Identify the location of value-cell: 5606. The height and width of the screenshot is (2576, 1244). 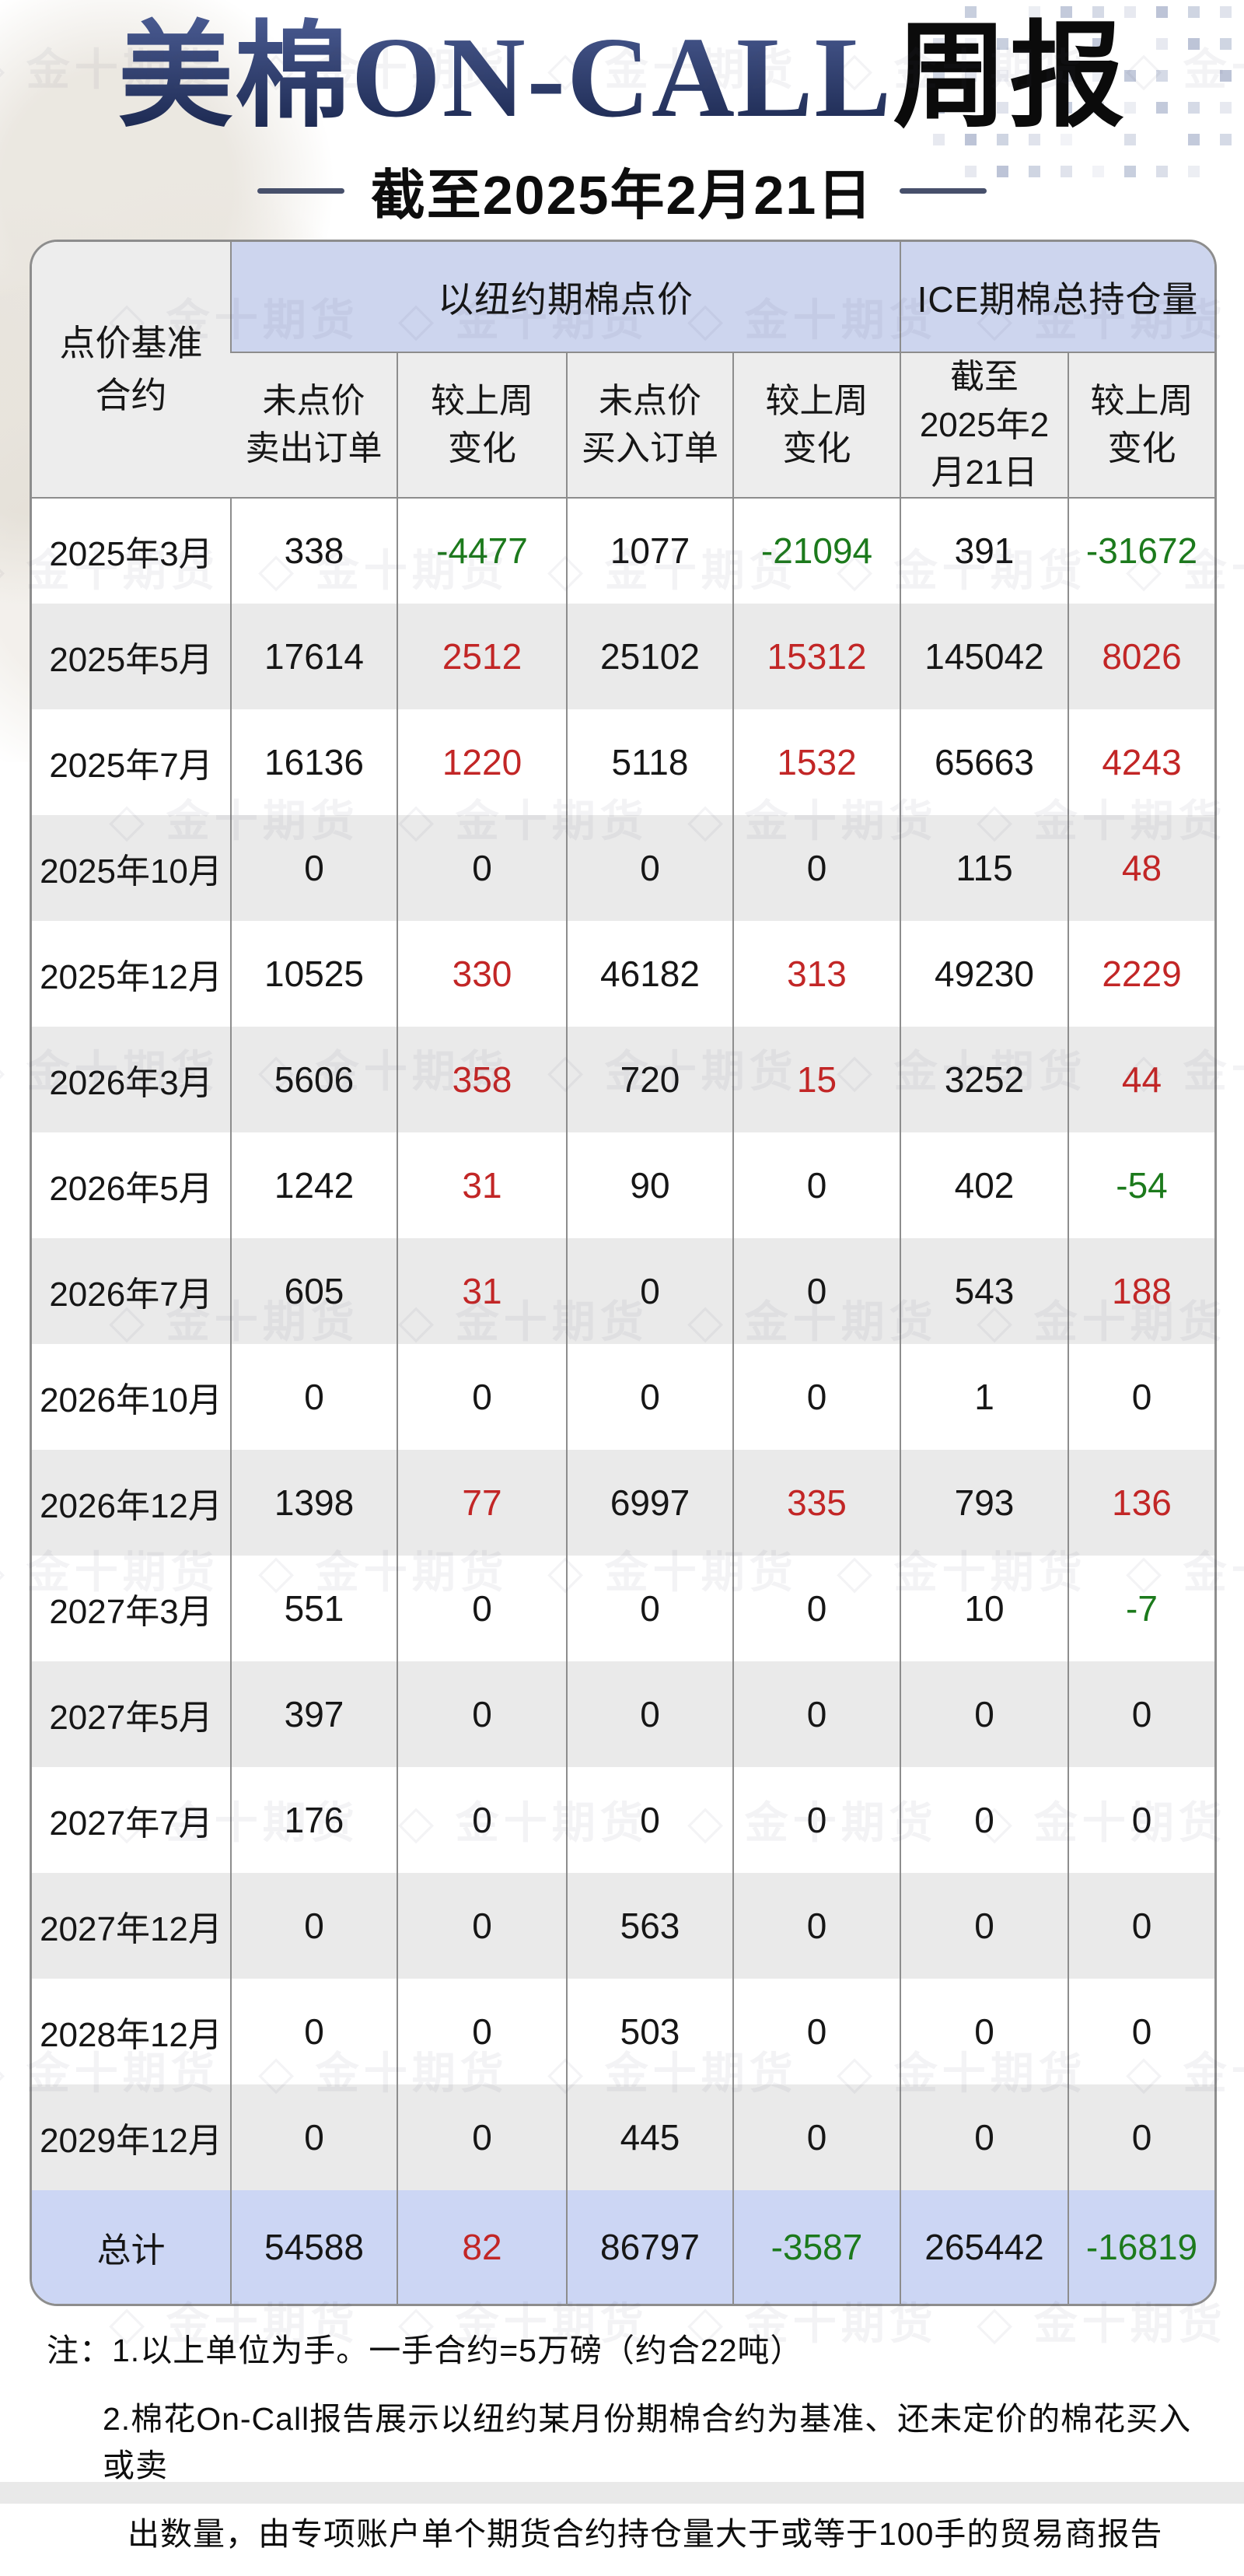
(313, 1079).